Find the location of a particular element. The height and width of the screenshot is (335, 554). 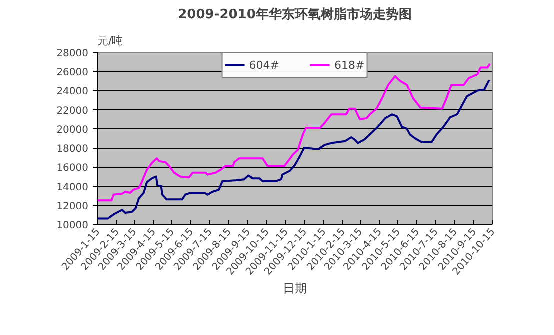

legend-label: 604# is located at coordinates (264, 65).